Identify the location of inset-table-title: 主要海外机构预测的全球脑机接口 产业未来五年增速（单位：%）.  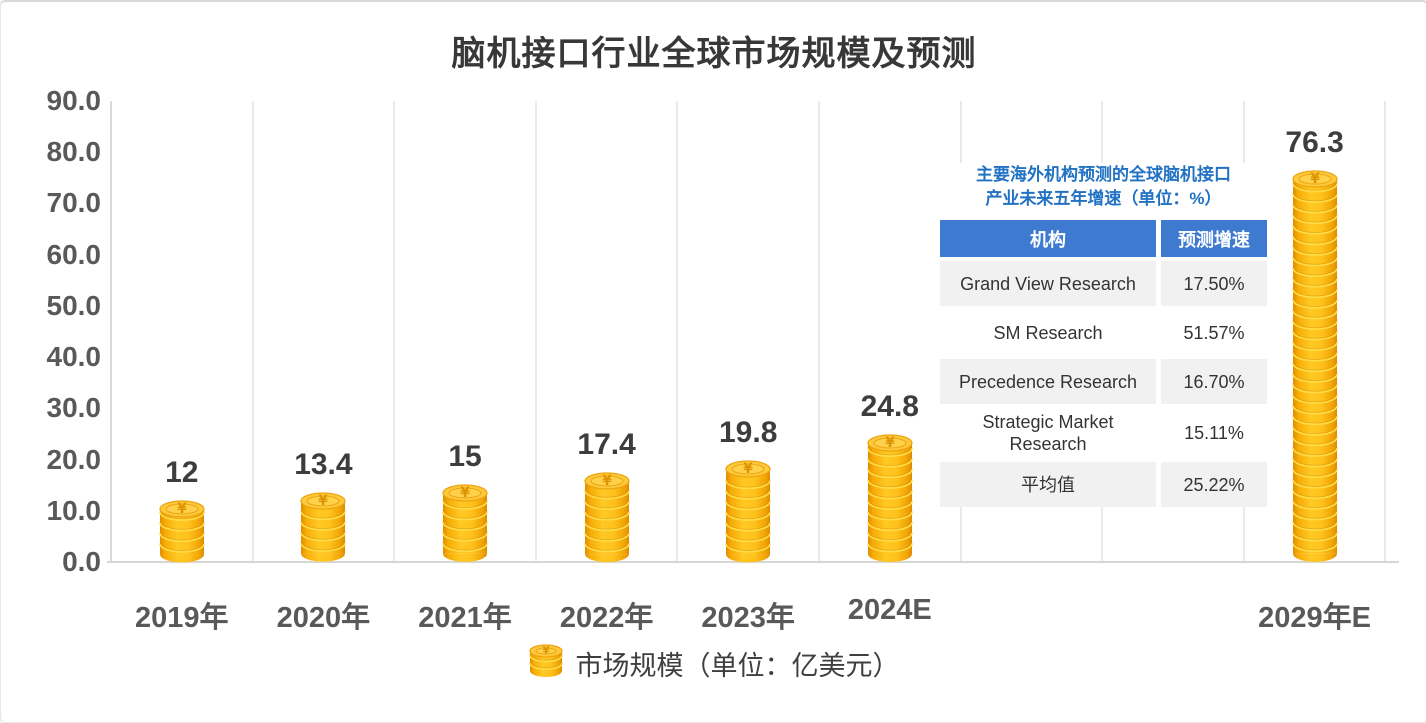
(1103, 187).